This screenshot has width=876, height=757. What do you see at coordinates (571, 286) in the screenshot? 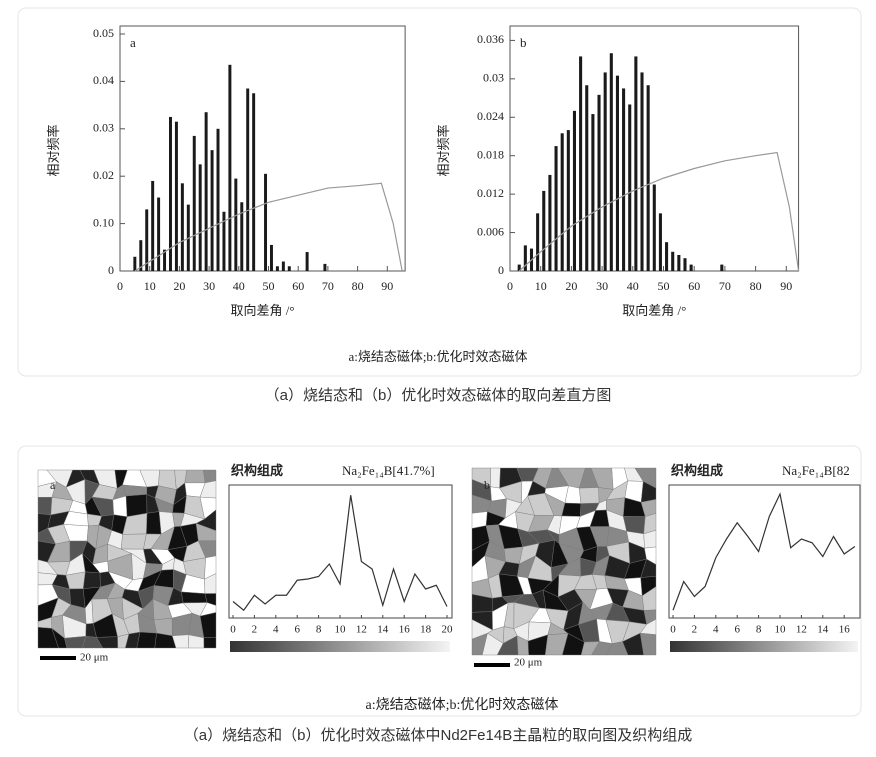
I see `x-tick-label: 20` at bounding box center [571, 286].